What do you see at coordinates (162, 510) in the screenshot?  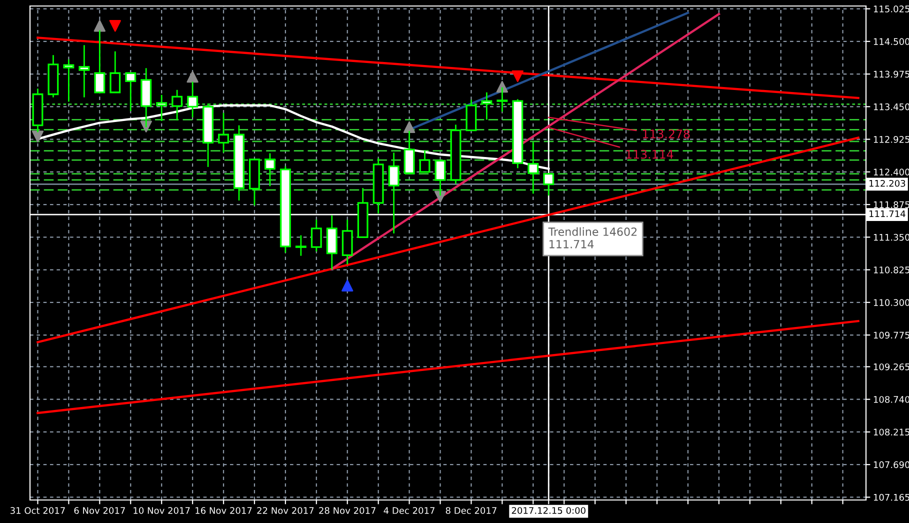 I see `x-tick-label: 10 Nov 2017` at bounding box center [162, 510].